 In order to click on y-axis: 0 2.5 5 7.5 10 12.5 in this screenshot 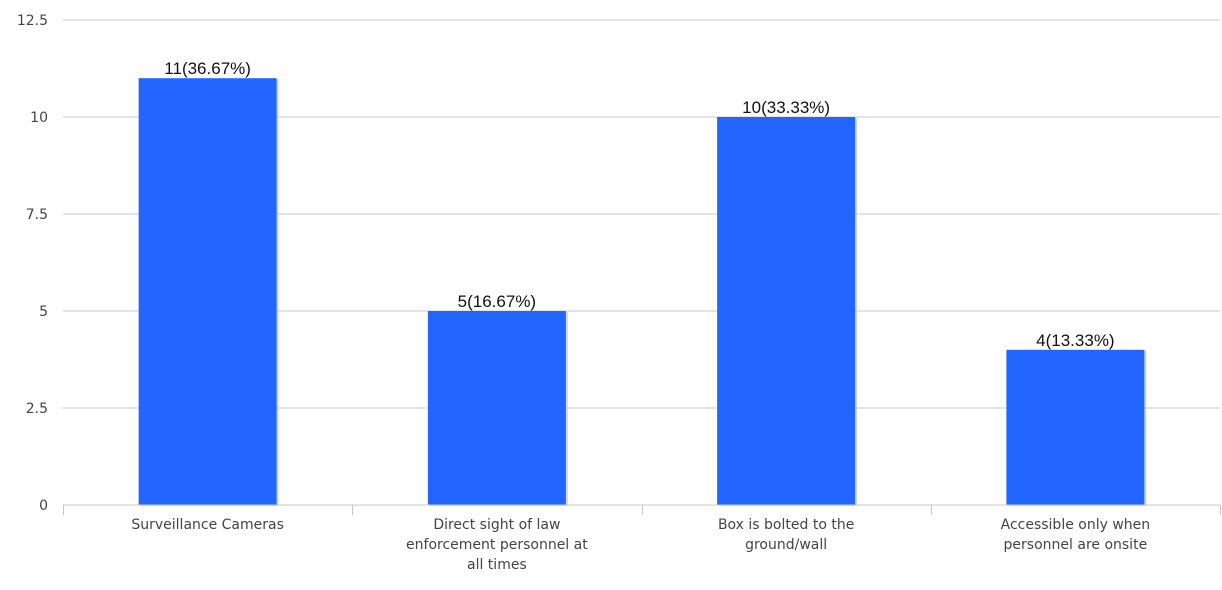, I will do `click(32, 263)`.